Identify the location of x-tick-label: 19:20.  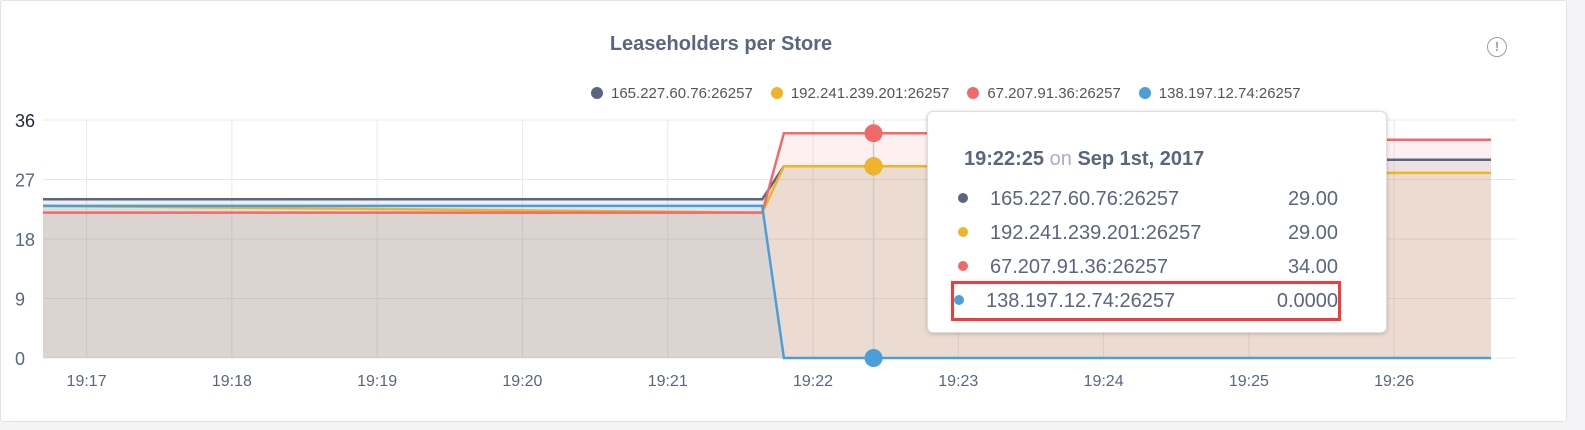
(522, 381).